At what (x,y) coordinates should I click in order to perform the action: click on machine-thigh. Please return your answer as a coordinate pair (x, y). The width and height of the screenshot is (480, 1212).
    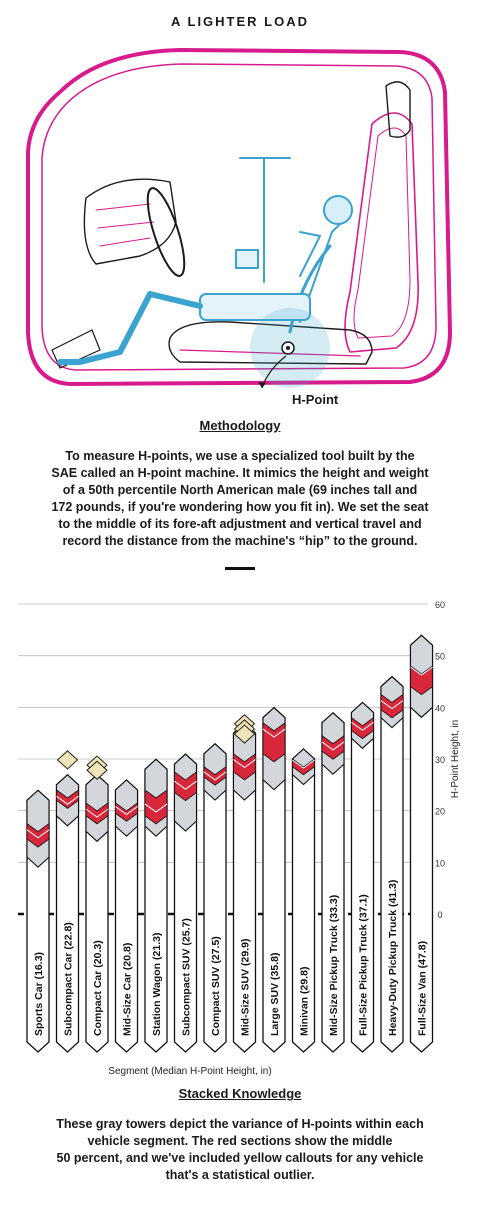
    Looking at the image, I should click on (160, 323).